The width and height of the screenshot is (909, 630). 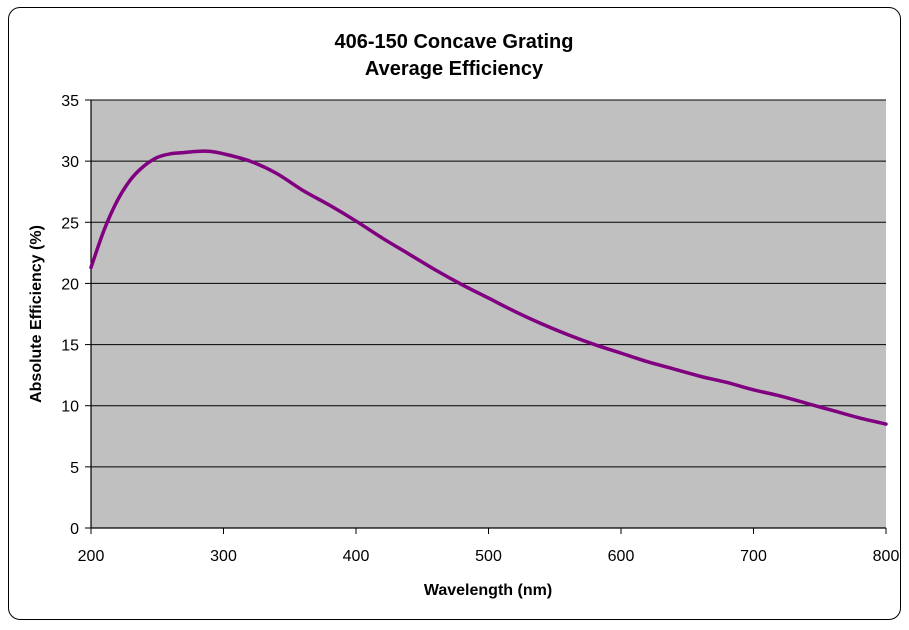 I want to click on chart-title-line-1: 406-150 Concave Grating, so click(x=454, y=42).